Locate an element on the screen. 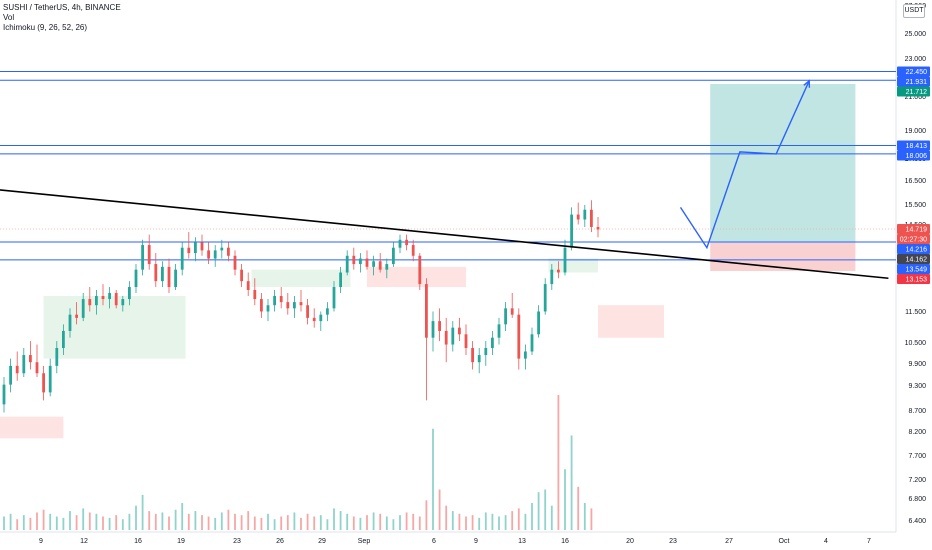  x-tick-label: 9 is located at coordinates (476, 541).